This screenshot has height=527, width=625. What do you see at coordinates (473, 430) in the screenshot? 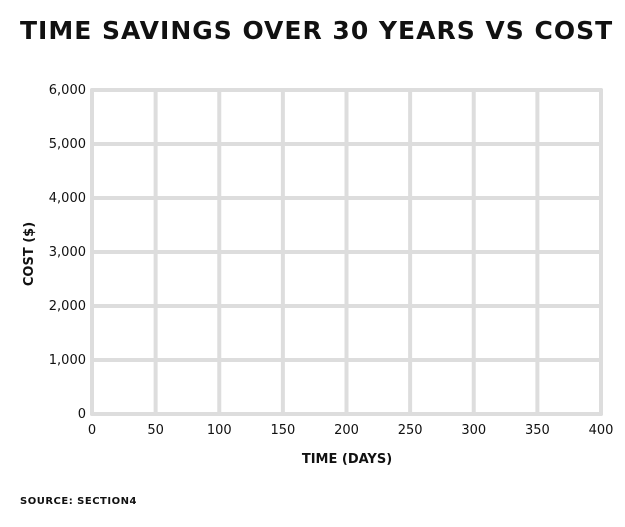
I see `x-tick-label: 300` at bounding box center [473, 430].